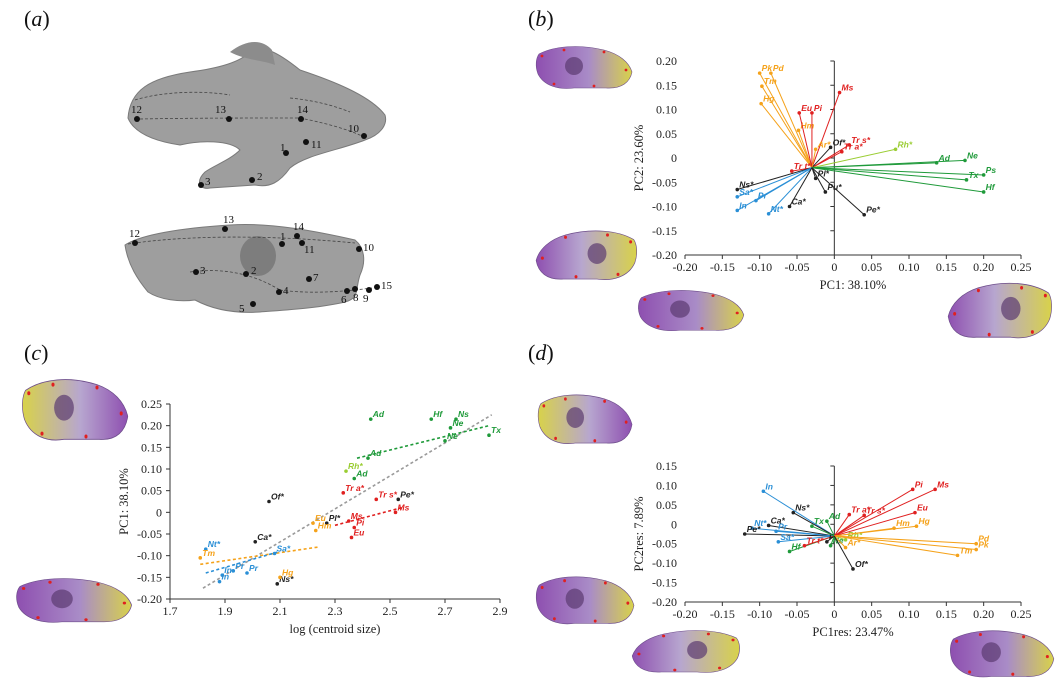 Image resolution: width=1059 pixels, height=686 pixels. Describe the element at coordinates (768, 68) in the screenshot. I see `point-label: Pk` at that location.